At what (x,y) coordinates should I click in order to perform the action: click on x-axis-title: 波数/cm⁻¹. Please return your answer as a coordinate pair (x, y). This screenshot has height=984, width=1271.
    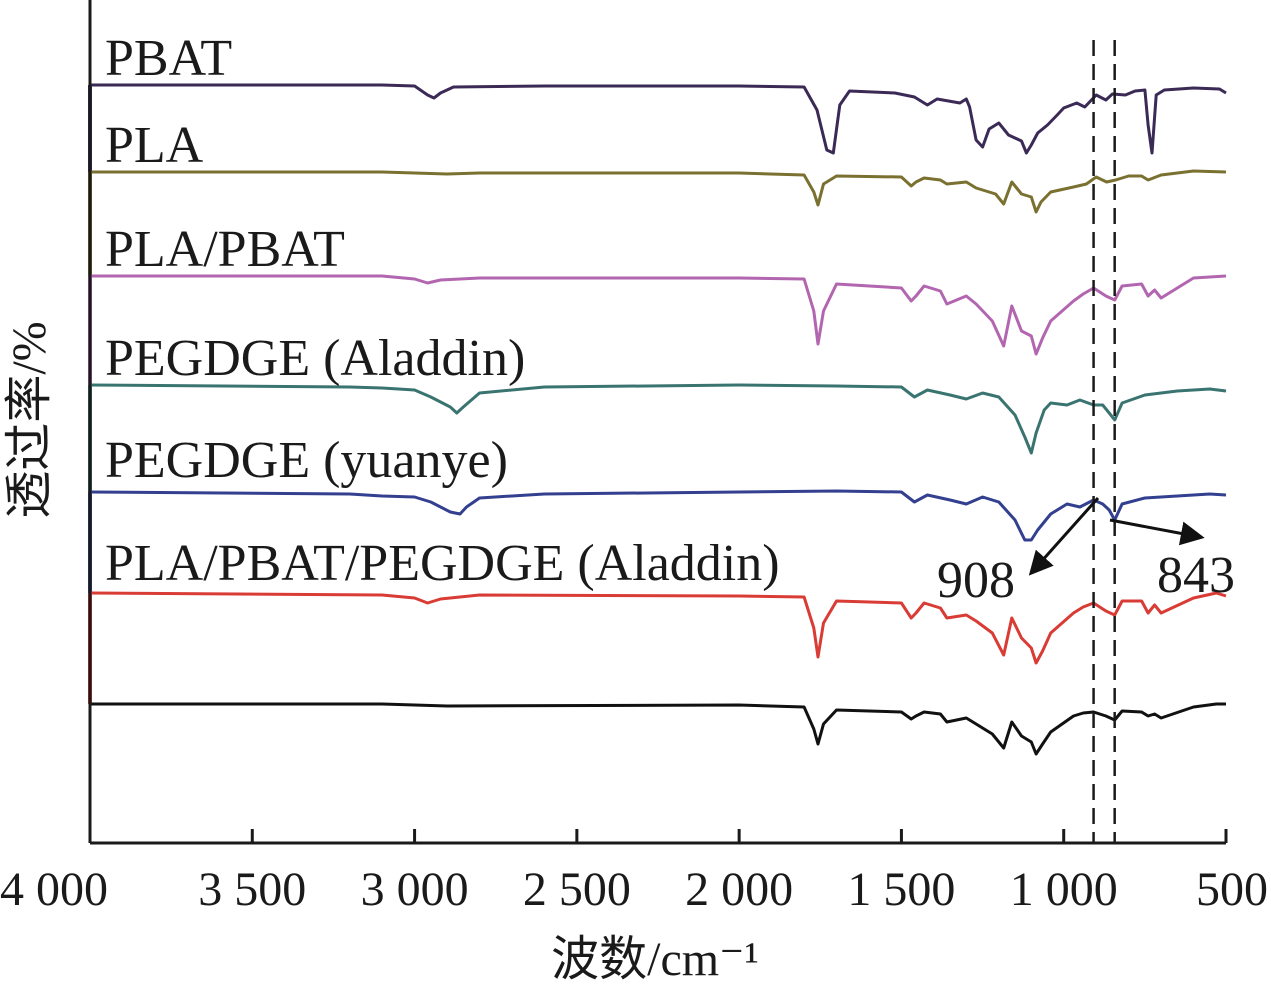
    Looking at the image, I should click on (655, 958).